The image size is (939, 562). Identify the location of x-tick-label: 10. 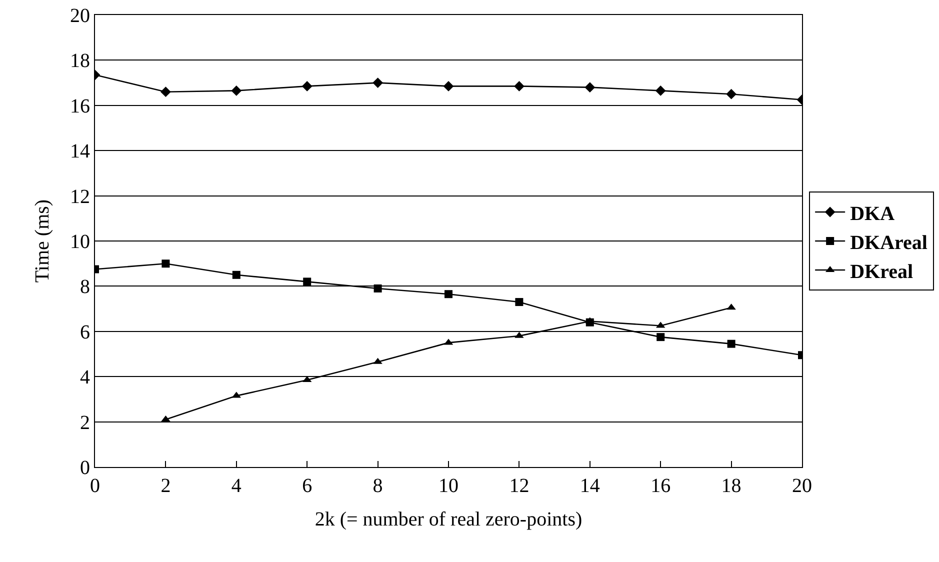
(448, 486).